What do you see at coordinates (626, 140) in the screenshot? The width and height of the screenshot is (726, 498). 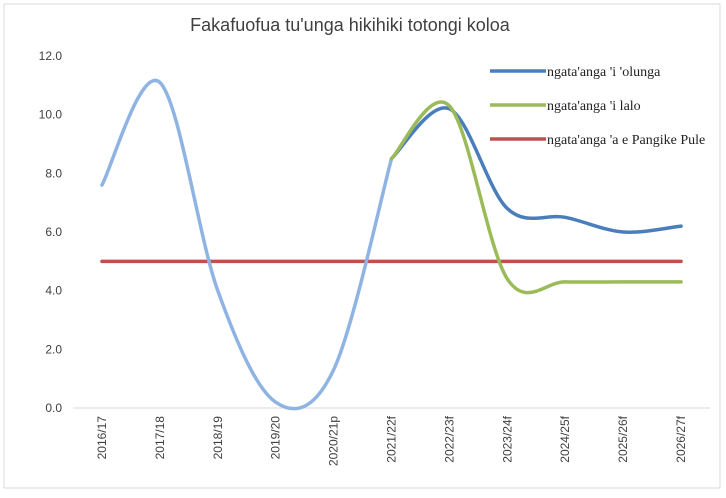 I see `legend-label: ngata'anga 'a e Pangike Pule` at bounding box center [626, 140].